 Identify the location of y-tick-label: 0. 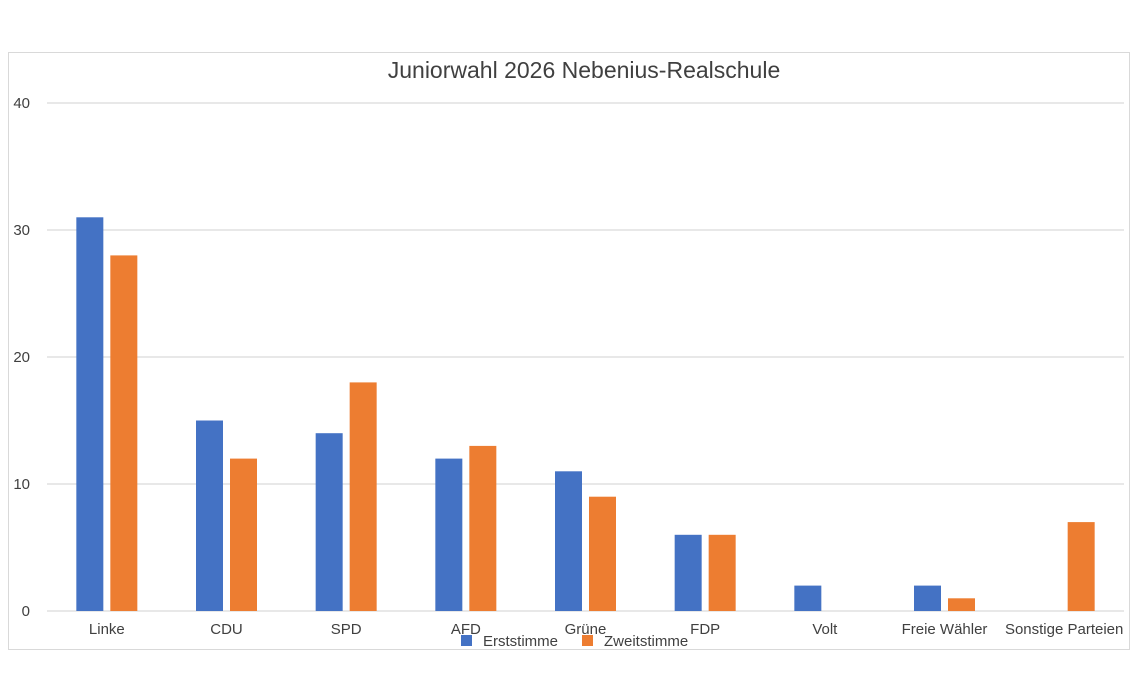
(26, 611).